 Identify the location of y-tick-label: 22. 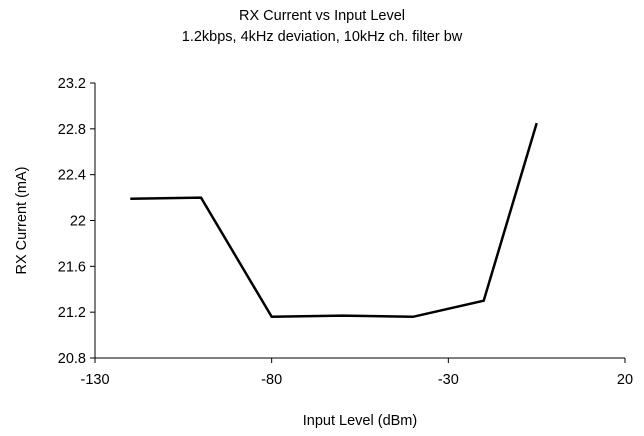
(78, 222).